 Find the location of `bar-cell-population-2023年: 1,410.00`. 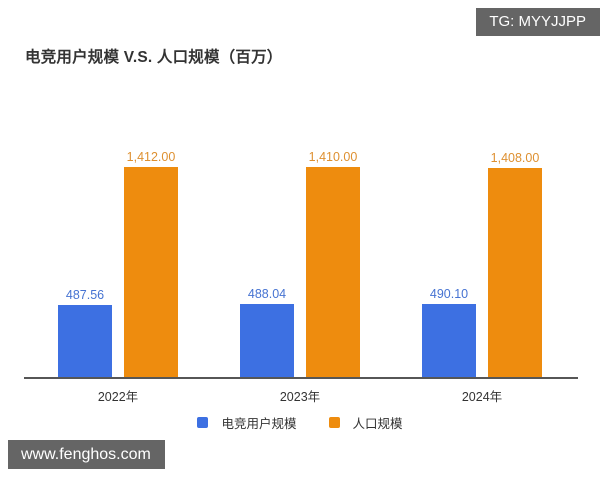

bar-cell-population-2023年: 1,410.00 is located at coordinates (333, 263).